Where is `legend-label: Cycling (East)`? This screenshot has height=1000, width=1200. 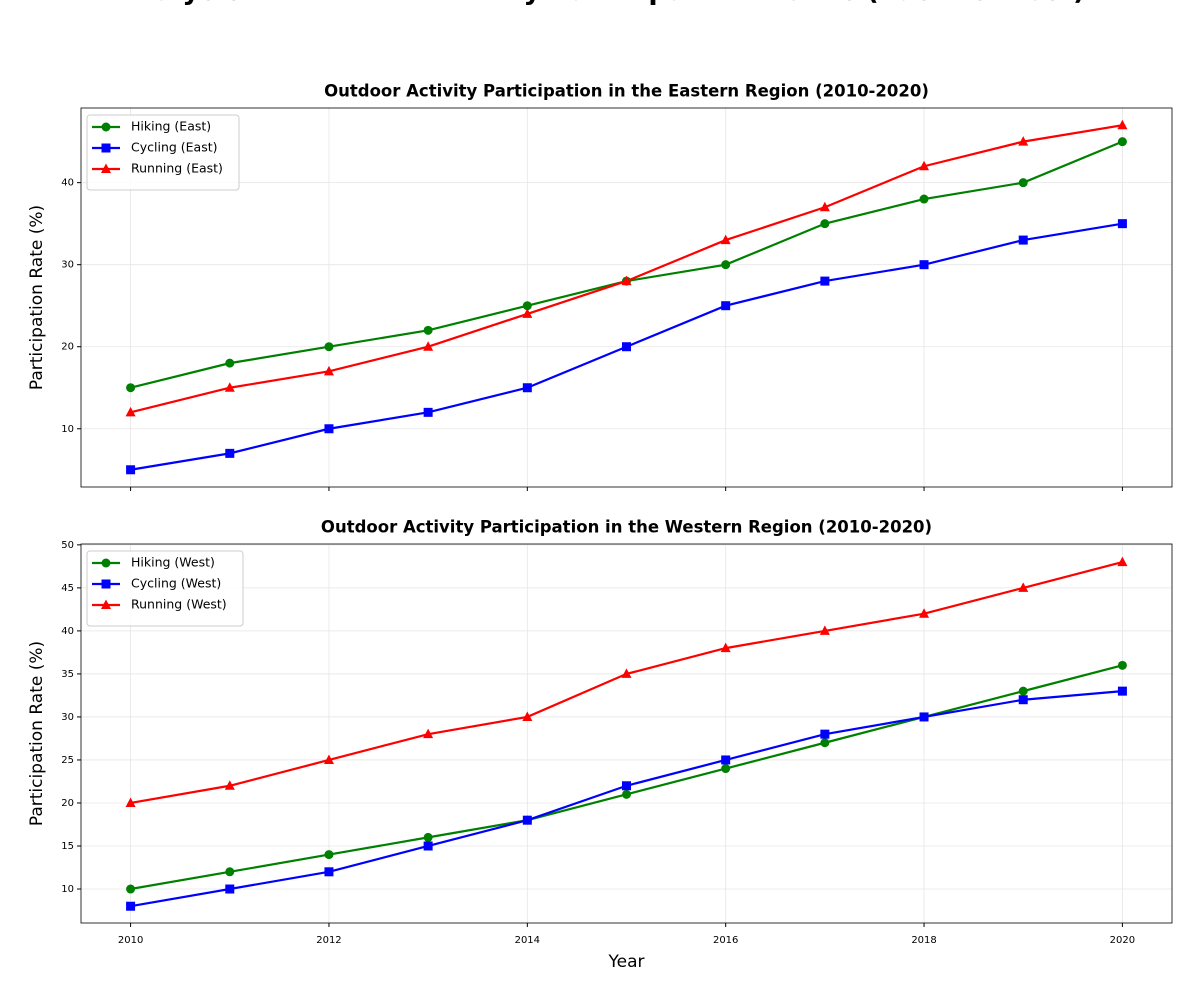
legend-label: Cycling (East) is located at coordinates (174, 147).